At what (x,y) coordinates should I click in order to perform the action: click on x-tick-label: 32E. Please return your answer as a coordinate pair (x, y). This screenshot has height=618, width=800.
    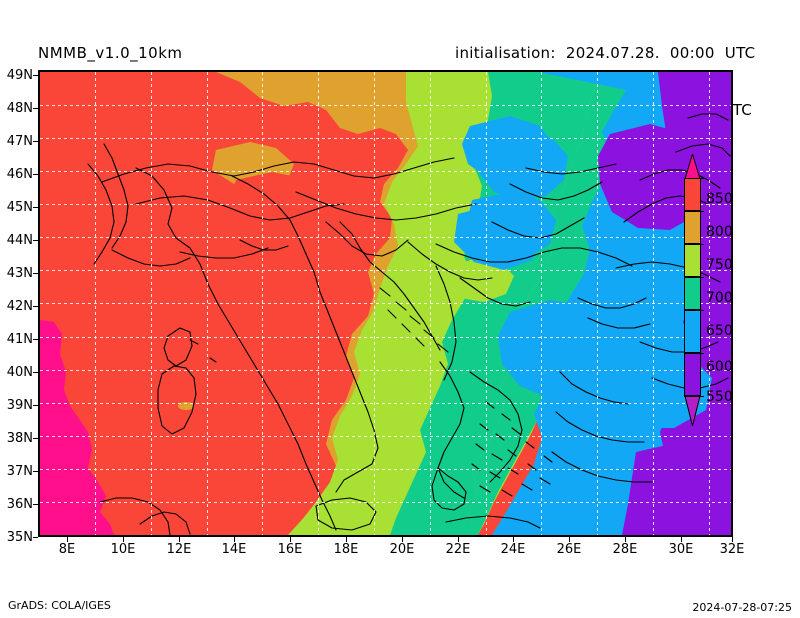
    Looking at the image, I should click on (732, 549).